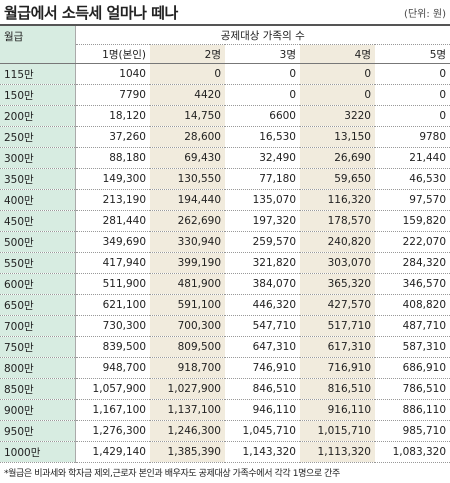 Image resolution: width=450 pixels, height=483 pixels. I want to click on row-label: 200만, so click(38, 116).